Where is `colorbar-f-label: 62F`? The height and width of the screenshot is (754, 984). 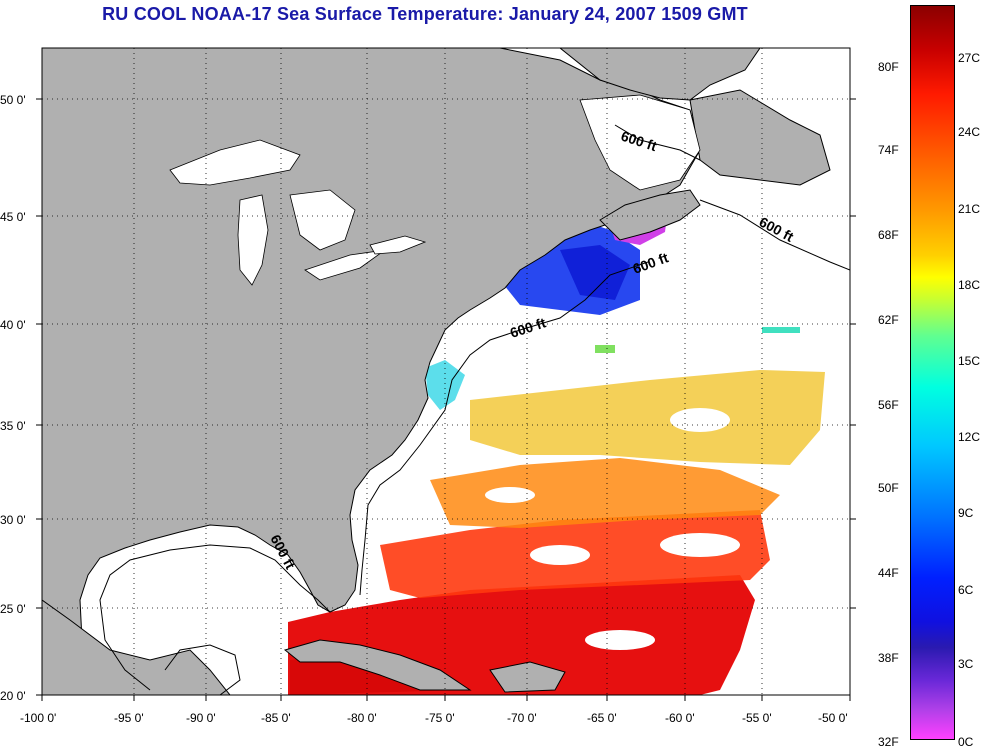
colorbar-f-label: 62F is located at coordinates (888, 320).